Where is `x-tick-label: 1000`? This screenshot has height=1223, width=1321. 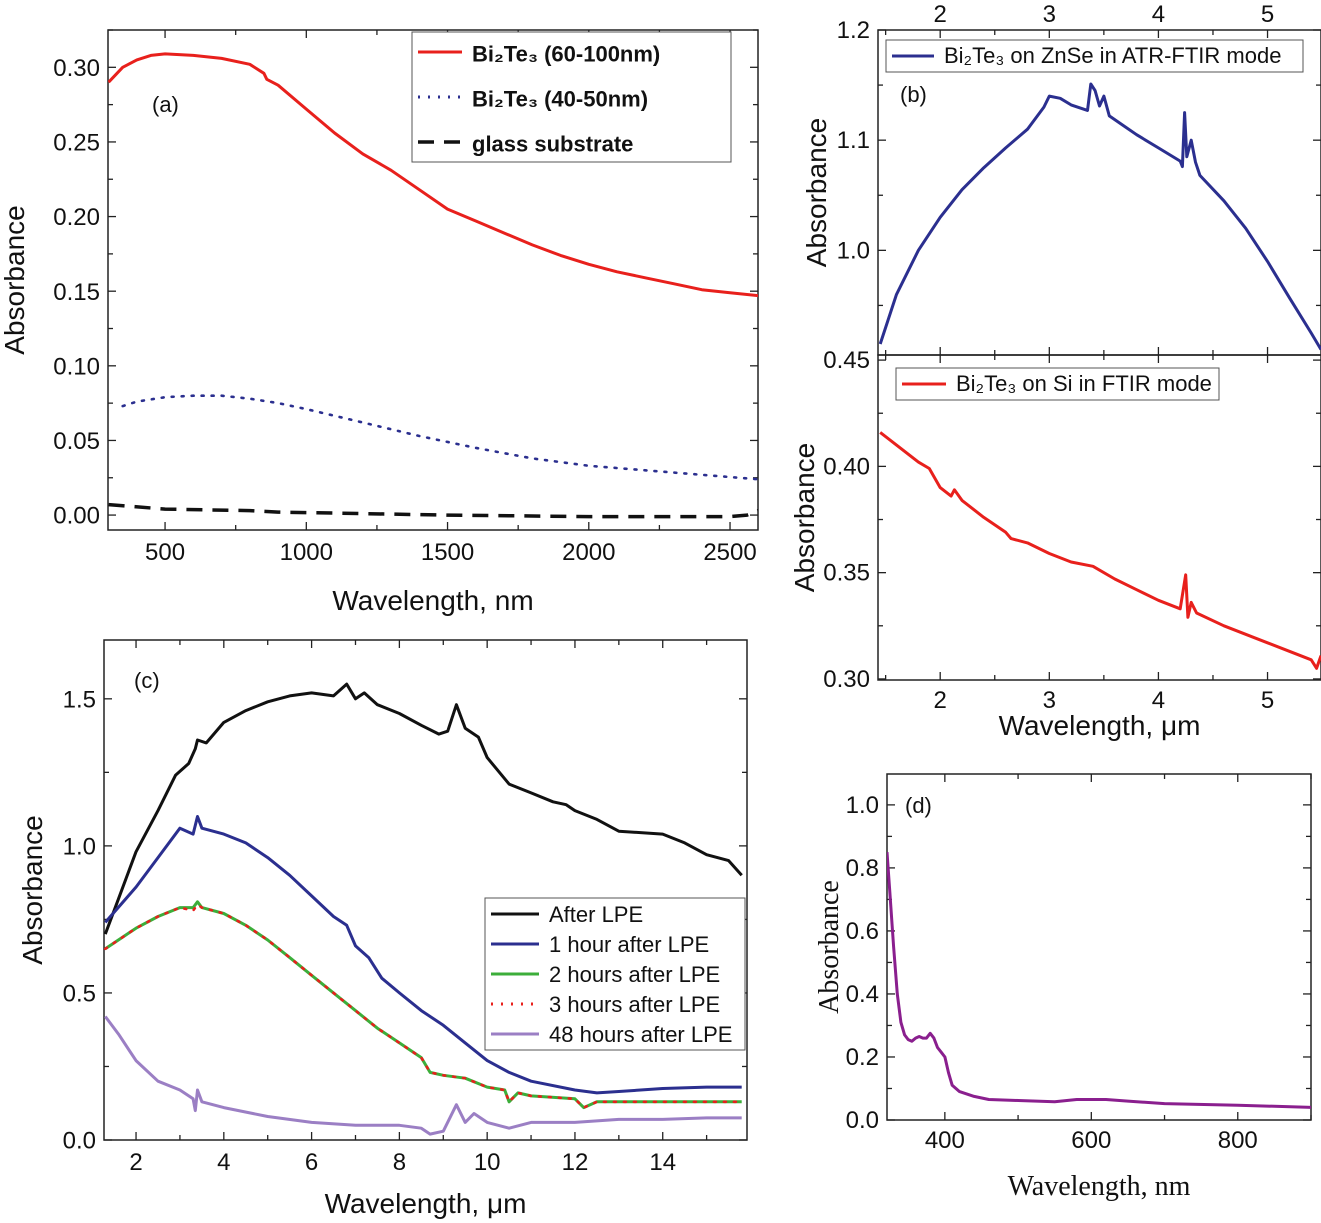
x-tick-label: 1000 is located at coordinates (306, 552).